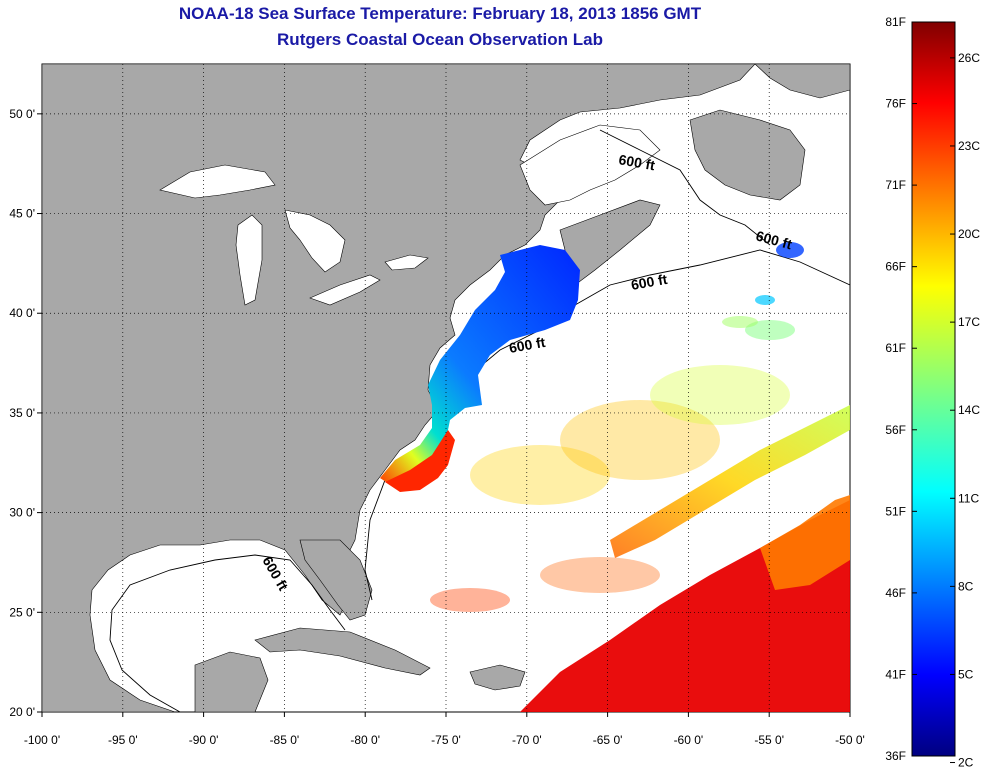  What do you see at coordinates (22, 214) in the screenshot?
I see `lat-tick-label: 45 0'` at bounding box center [22, 214].